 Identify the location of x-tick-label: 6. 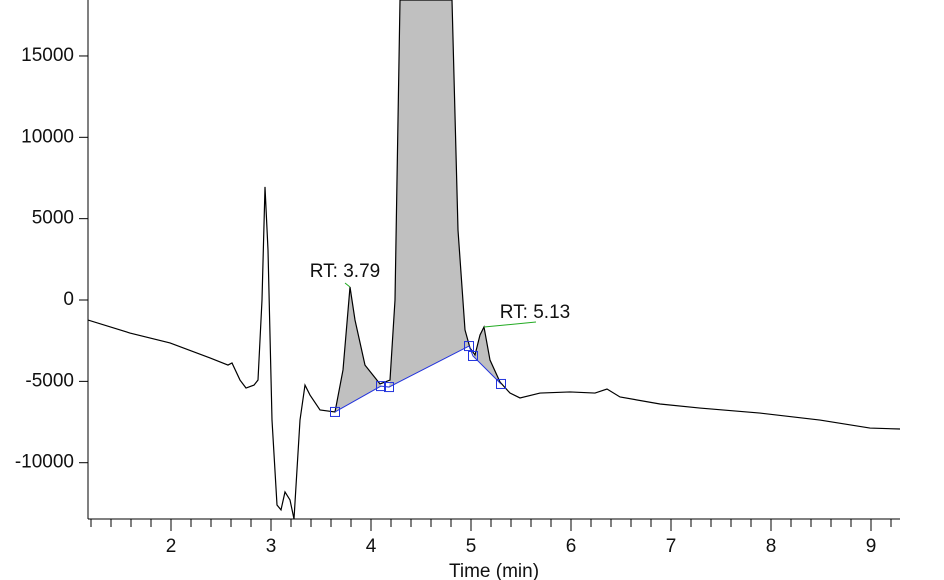
(571, 546).